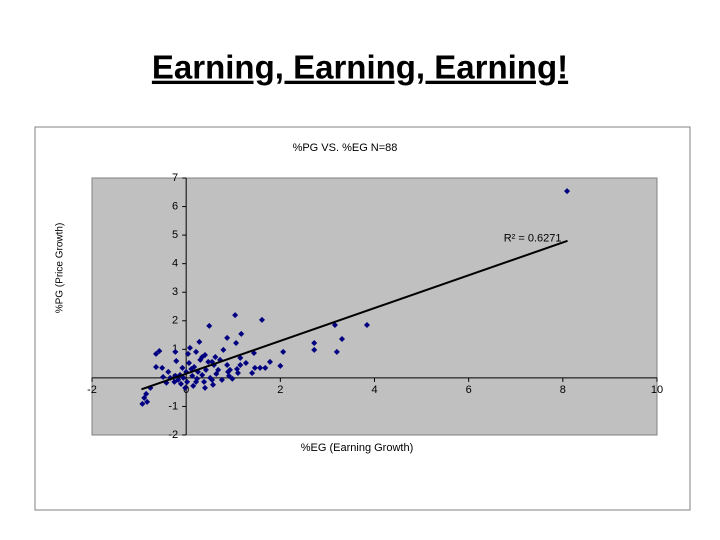 The height and width of the screenshot is (540, 720). I want to click on y-tick-label: 5, so click(175, 235).